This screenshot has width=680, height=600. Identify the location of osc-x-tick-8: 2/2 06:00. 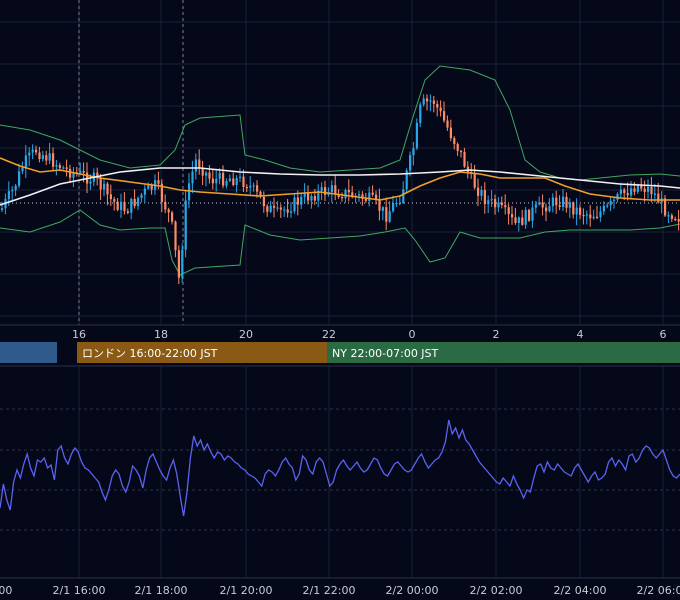
(658, 590).